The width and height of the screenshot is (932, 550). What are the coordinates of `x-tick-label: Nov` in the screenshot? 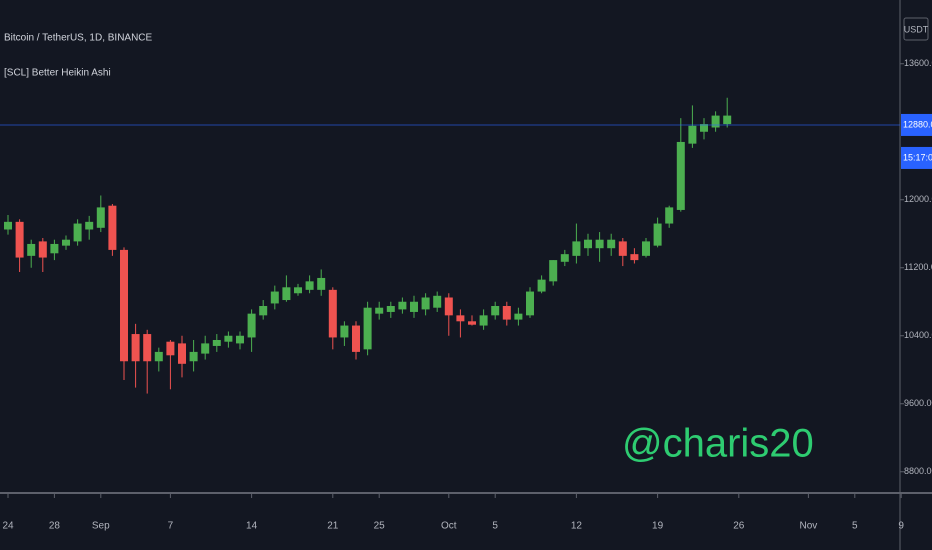 It's located at (809, 526).